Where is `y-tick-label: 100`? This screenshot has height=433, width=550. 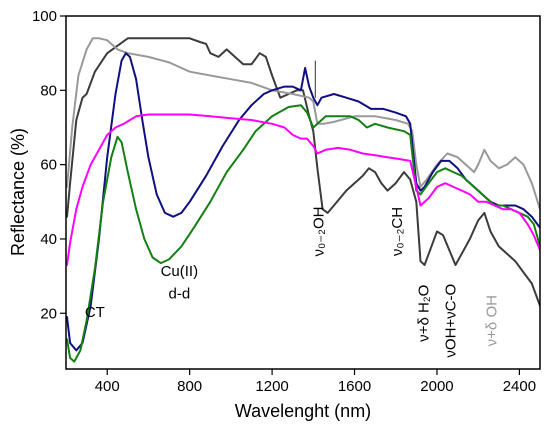 y-tick-label: 100 is located at coordinates (44, 16).